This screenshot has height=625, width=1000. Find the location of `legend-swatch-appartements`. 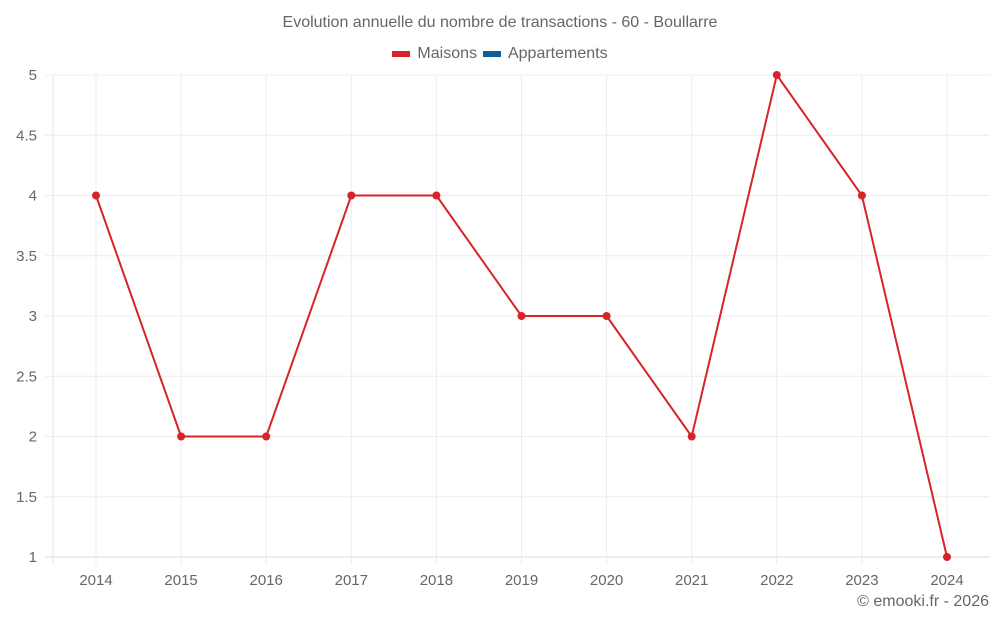

legend-swatch-appartements is located at coordinates (491, 54).